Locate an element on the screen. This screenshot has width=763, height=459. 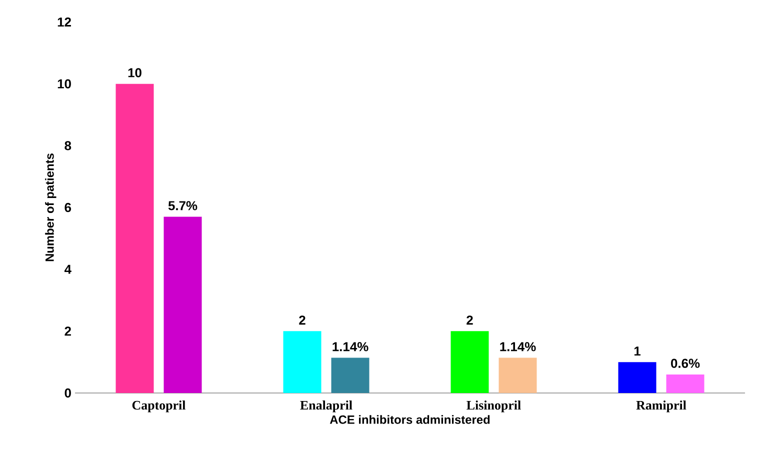
data-label: 0.6% is located at coordinates (685, 363).